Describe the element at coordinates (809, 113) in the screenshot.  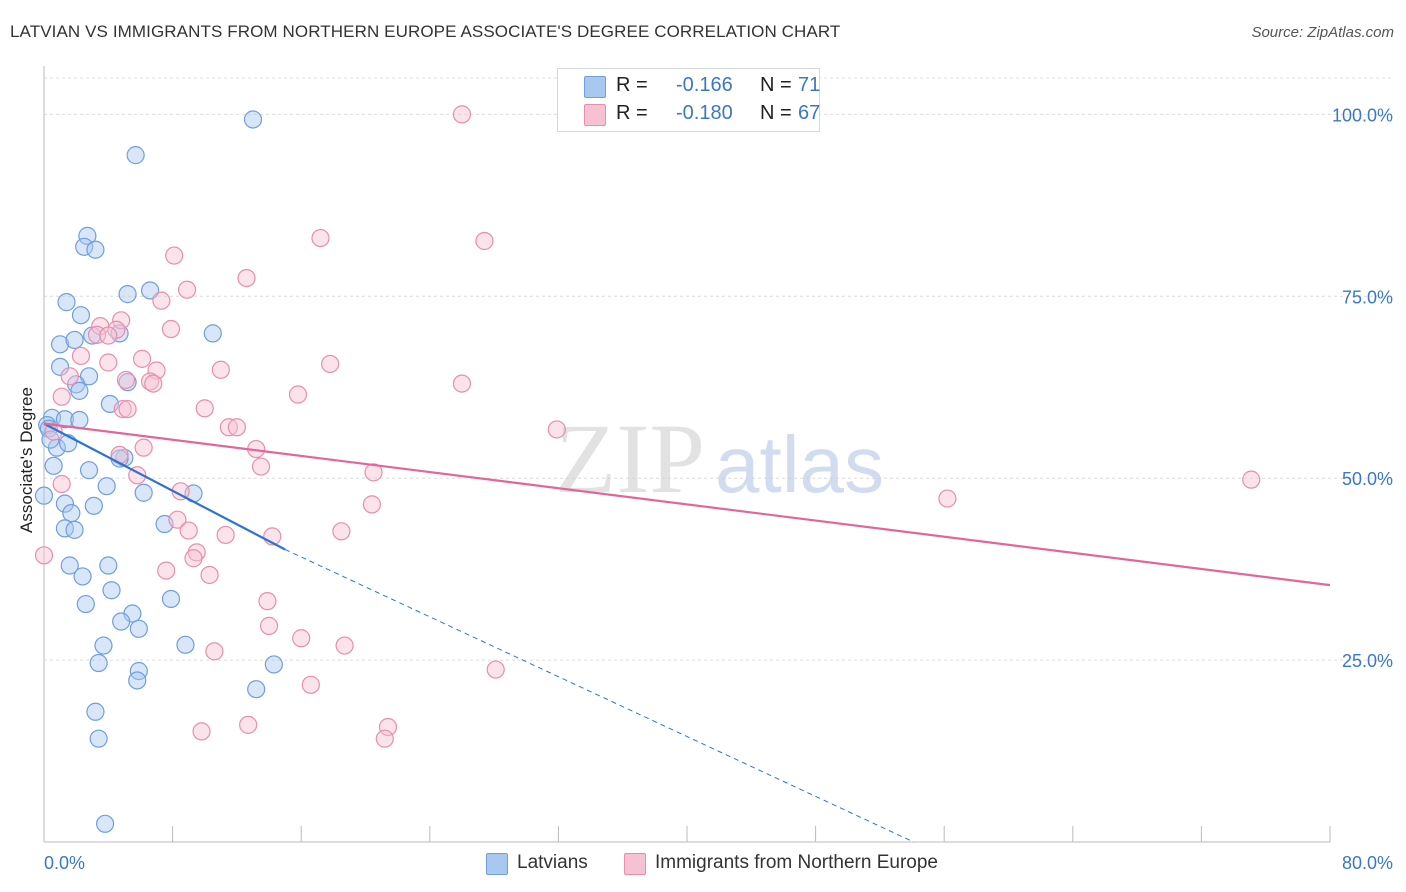
I see `stats-n-value: 67` at that location.